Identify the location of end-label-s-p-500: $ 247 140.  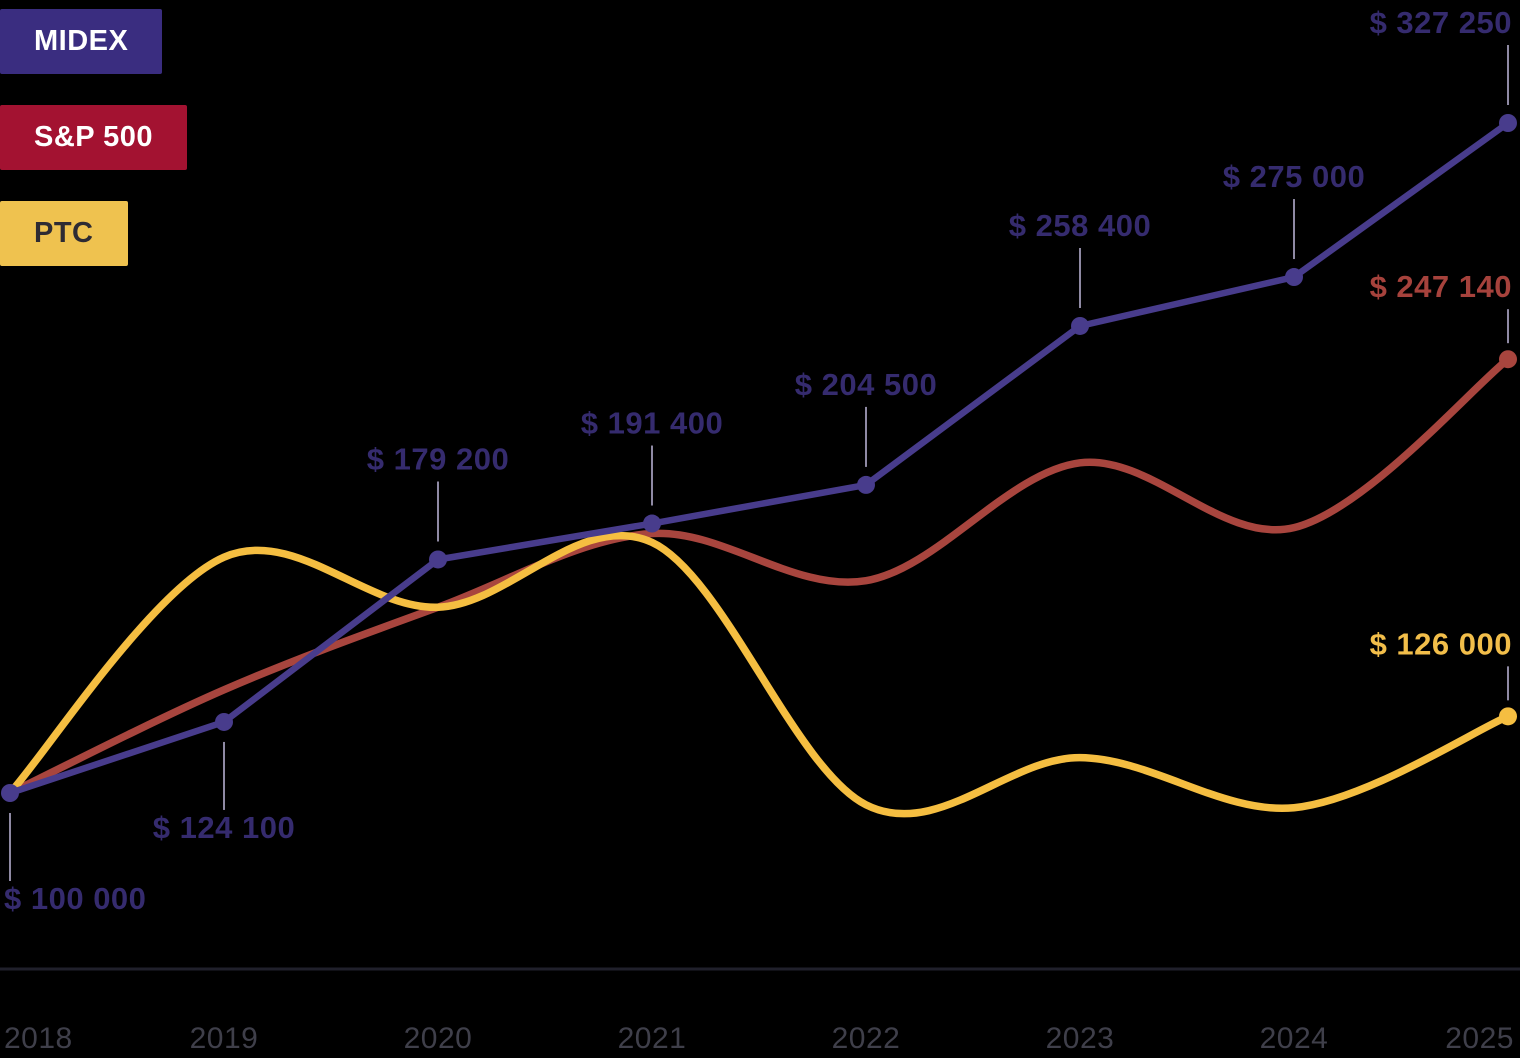
(1441, 286).